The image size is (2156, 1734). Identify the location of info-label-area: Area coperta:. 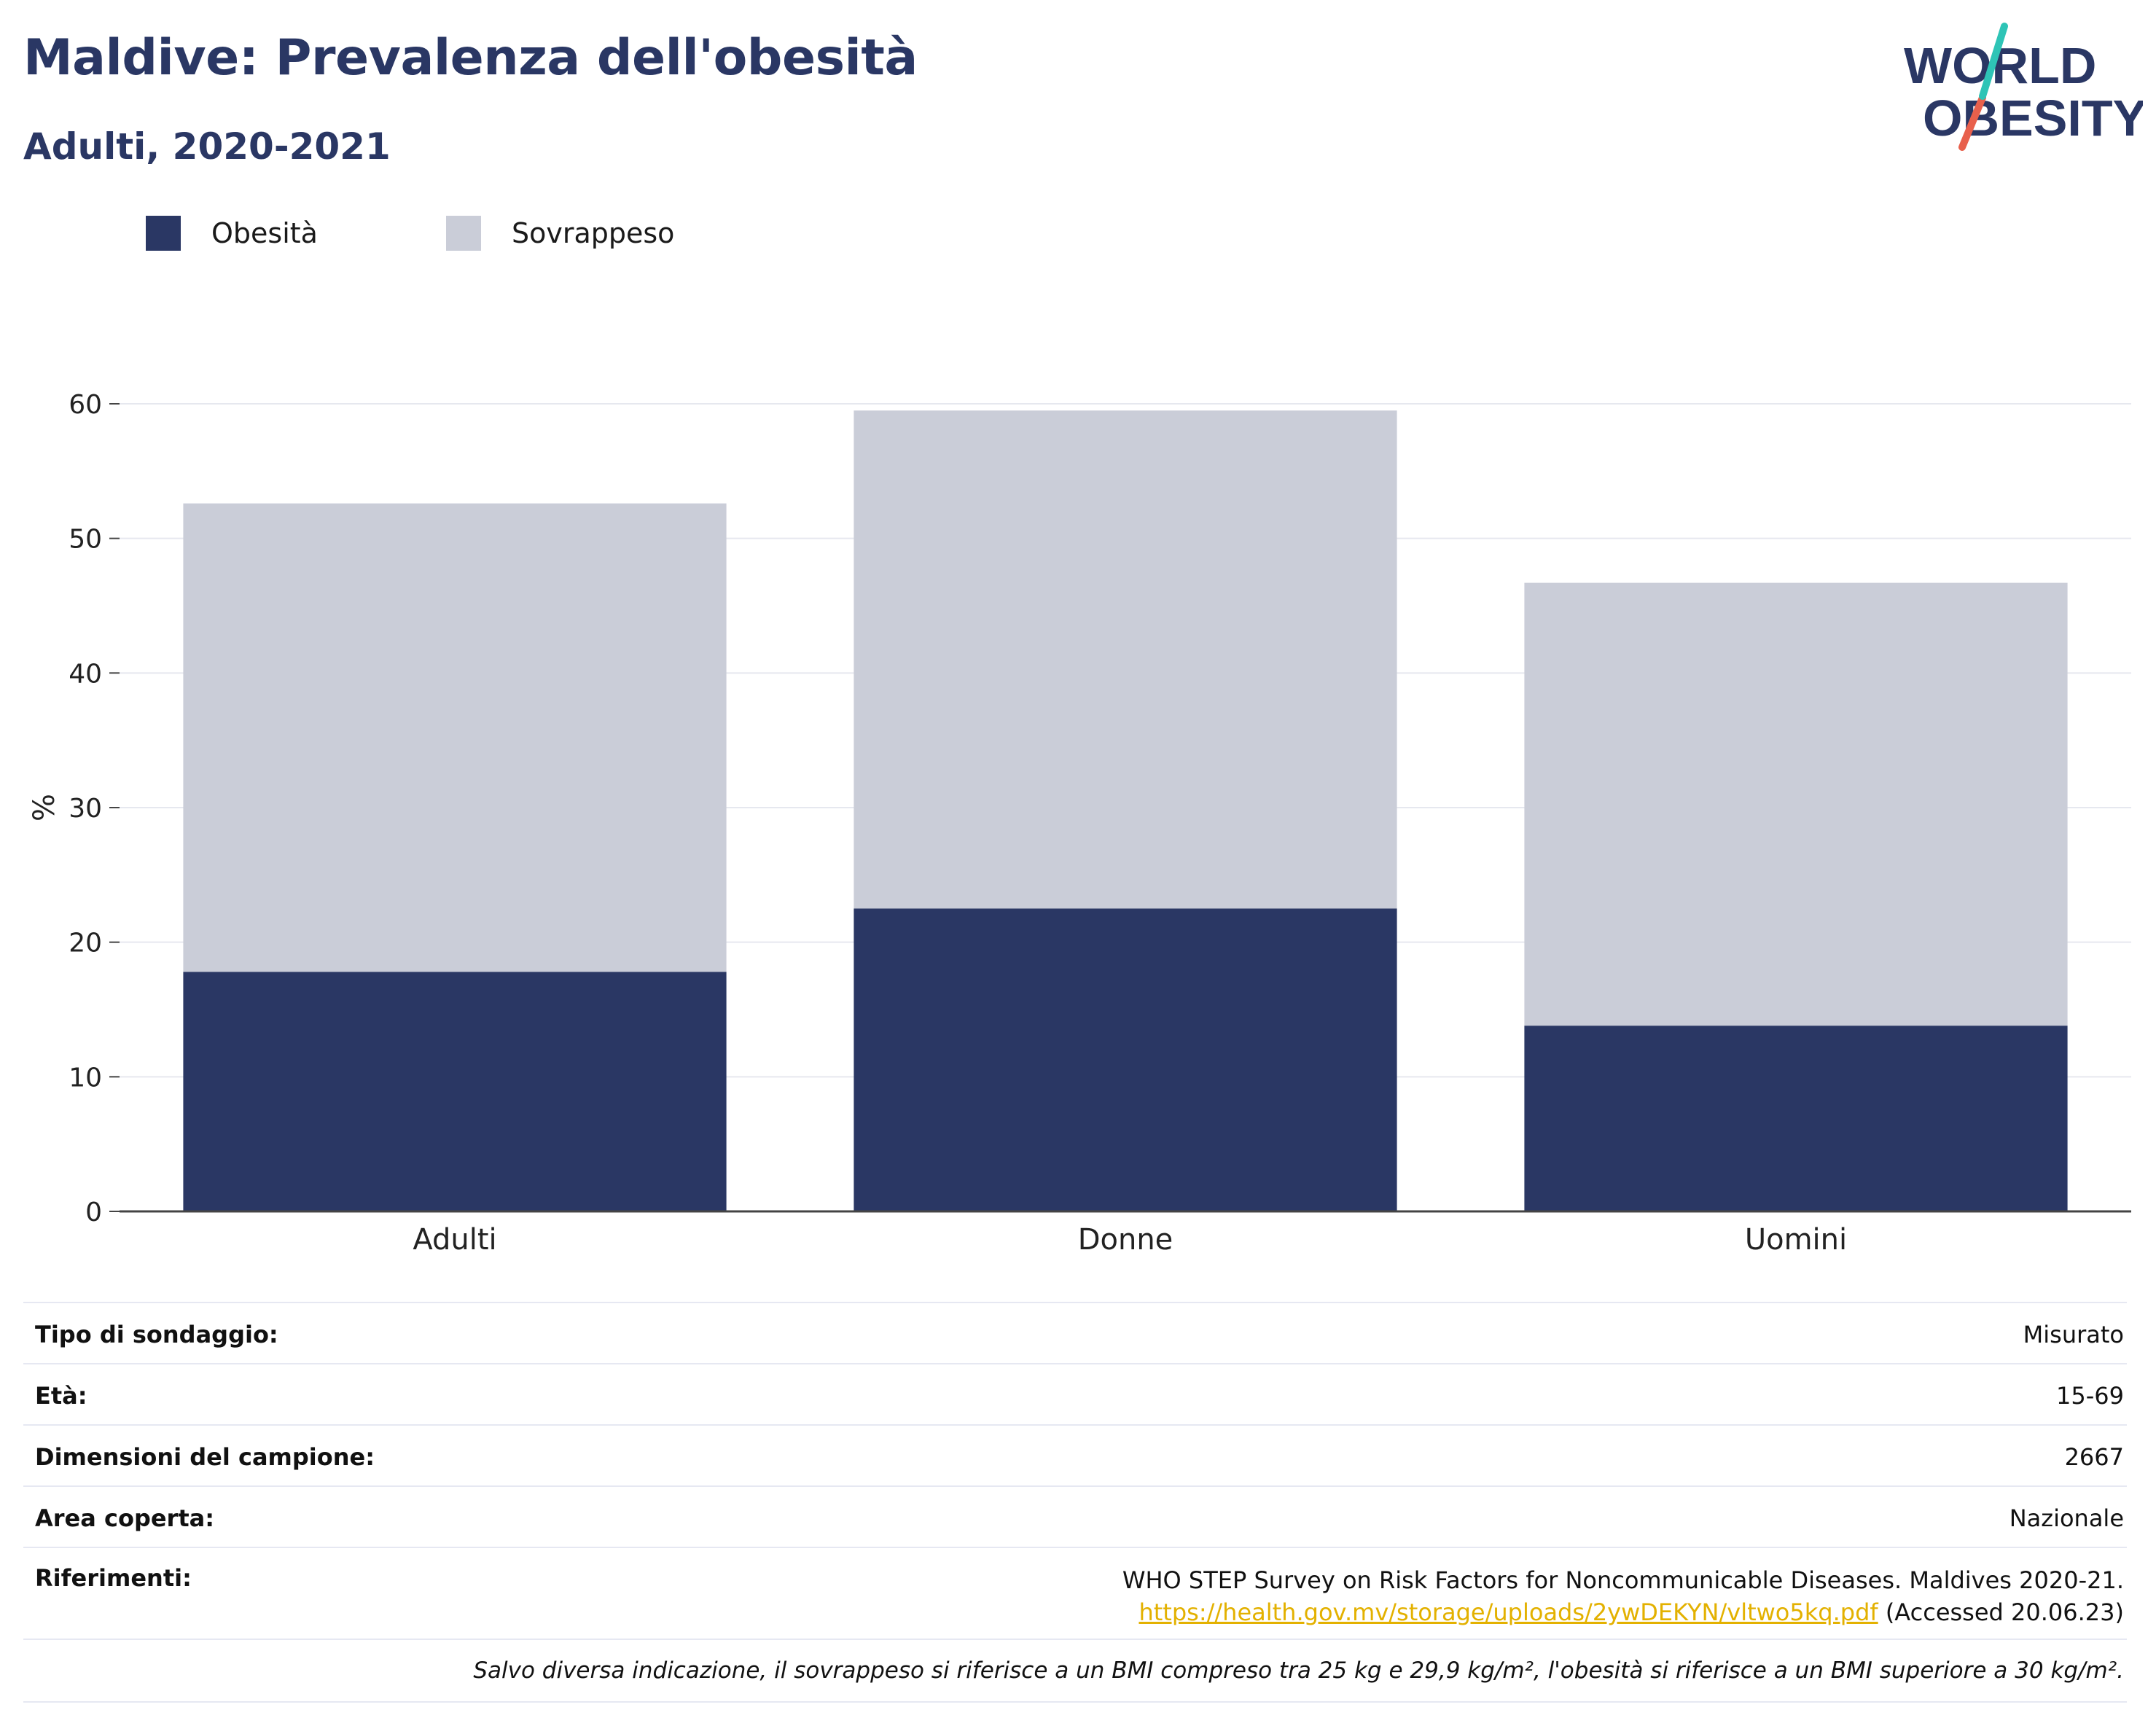
(125, 1518).